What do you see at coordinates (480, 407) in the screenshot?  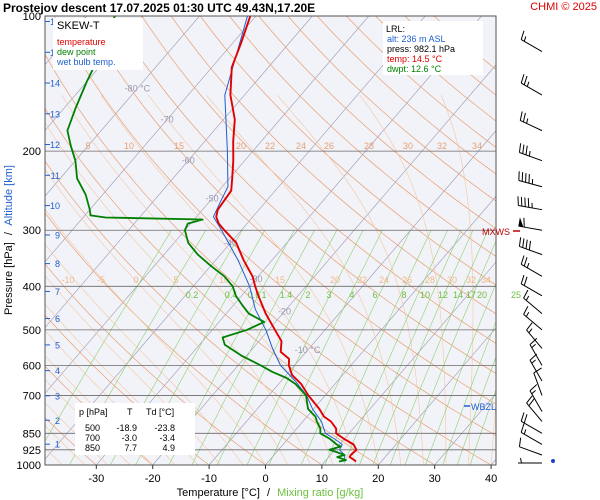 I see `wbzl-annotation: WBZL` at bounding box center [480, 407].